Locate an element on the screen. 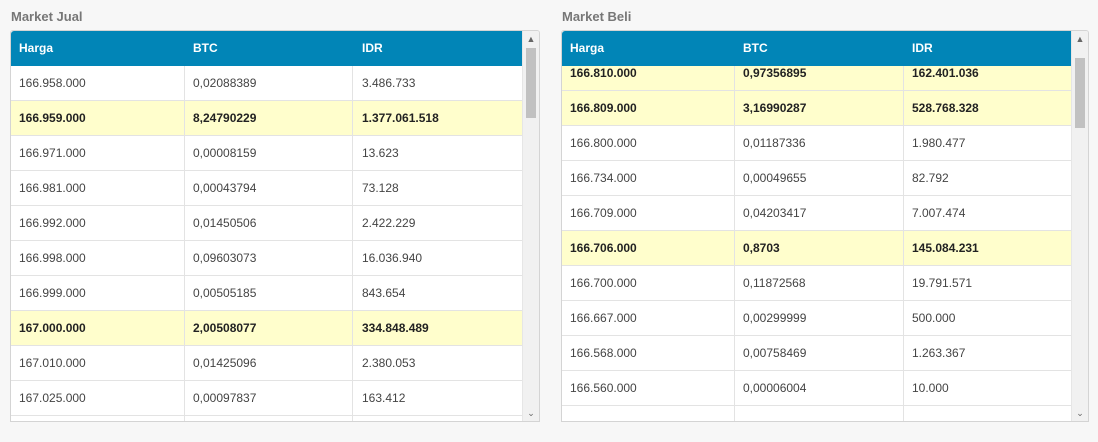 The height and width of the screenshot is (442, 1098). price-cell: 166.992.000 is located at coordinates (52, 223).